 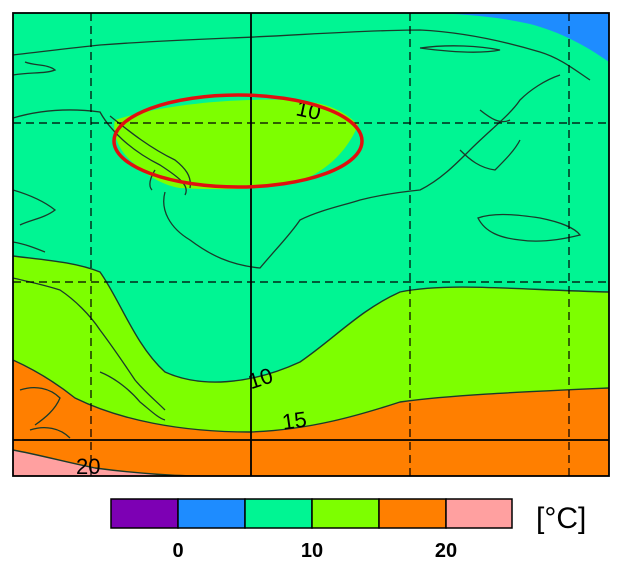 I want to click on color-legend: 0 10 20 [°C], so click(x=348, y=530).